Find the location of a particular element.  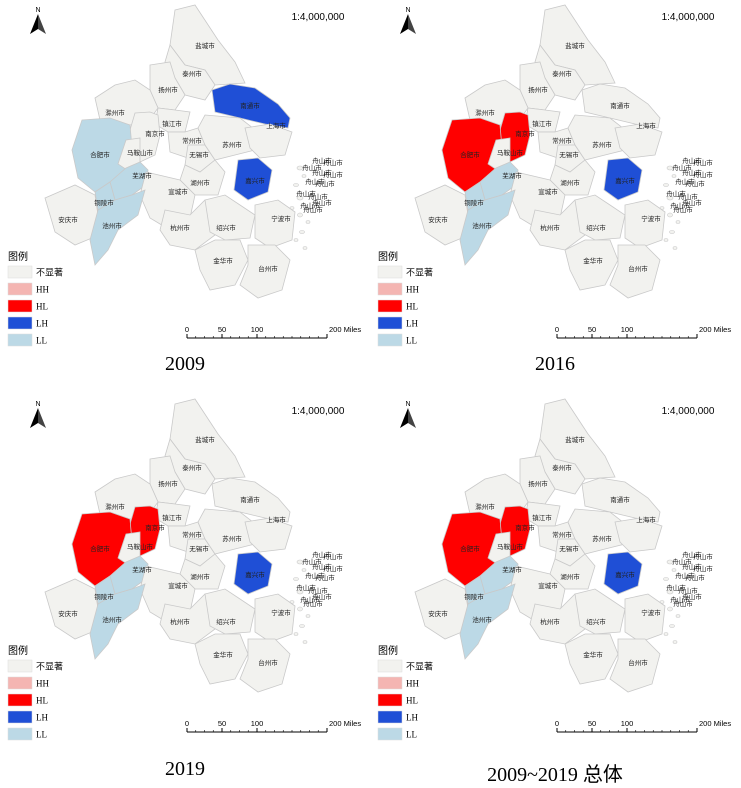

city-label-maanshan: 马鞍山市 is located at coordinates (140, 546).